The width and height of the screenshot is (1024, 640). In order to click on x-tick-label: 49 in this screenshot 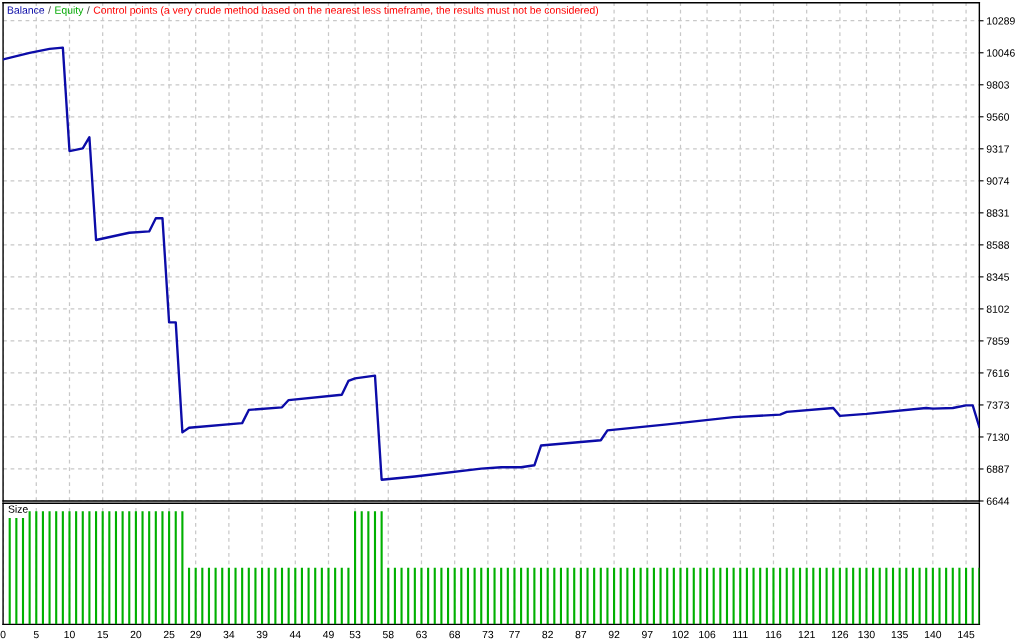, I will do `click(328, 634)`.